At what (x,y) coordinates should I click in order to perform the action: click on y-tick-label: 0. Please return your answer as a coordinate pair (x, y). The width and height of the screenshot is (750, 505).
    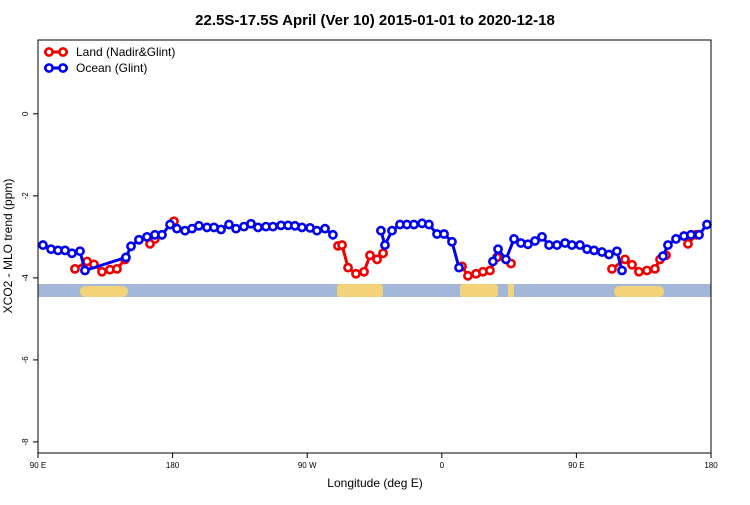
    Looking at the image, I should click on (25, 113).